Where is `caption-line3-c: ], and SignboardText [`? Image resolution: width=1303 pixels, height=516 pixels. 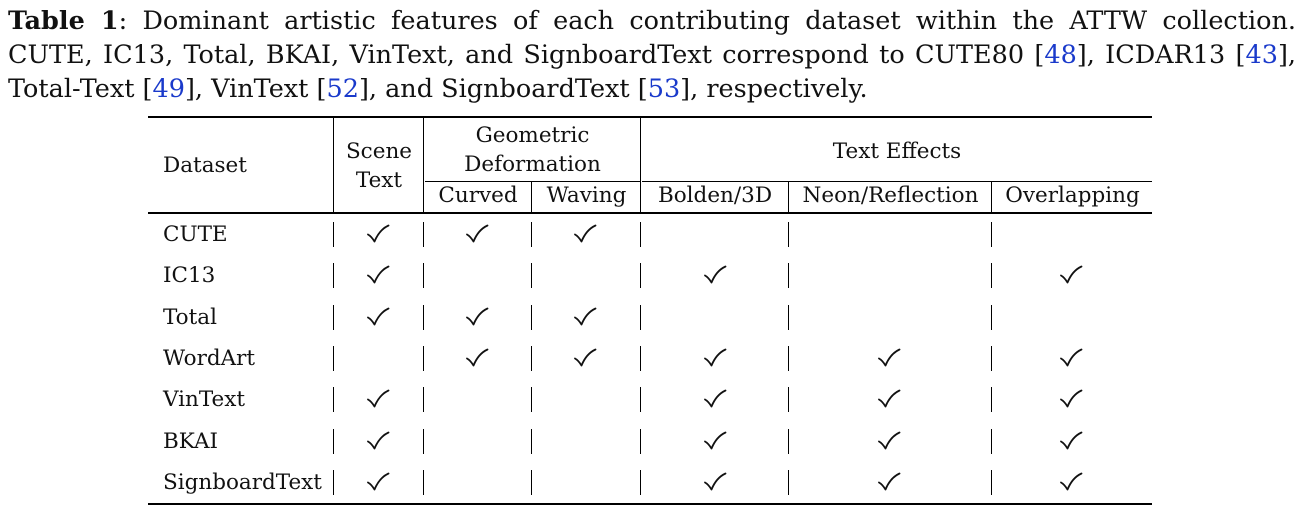
caption-line3-c: ], and SignboardText [ is located at coordinates (503, 89).